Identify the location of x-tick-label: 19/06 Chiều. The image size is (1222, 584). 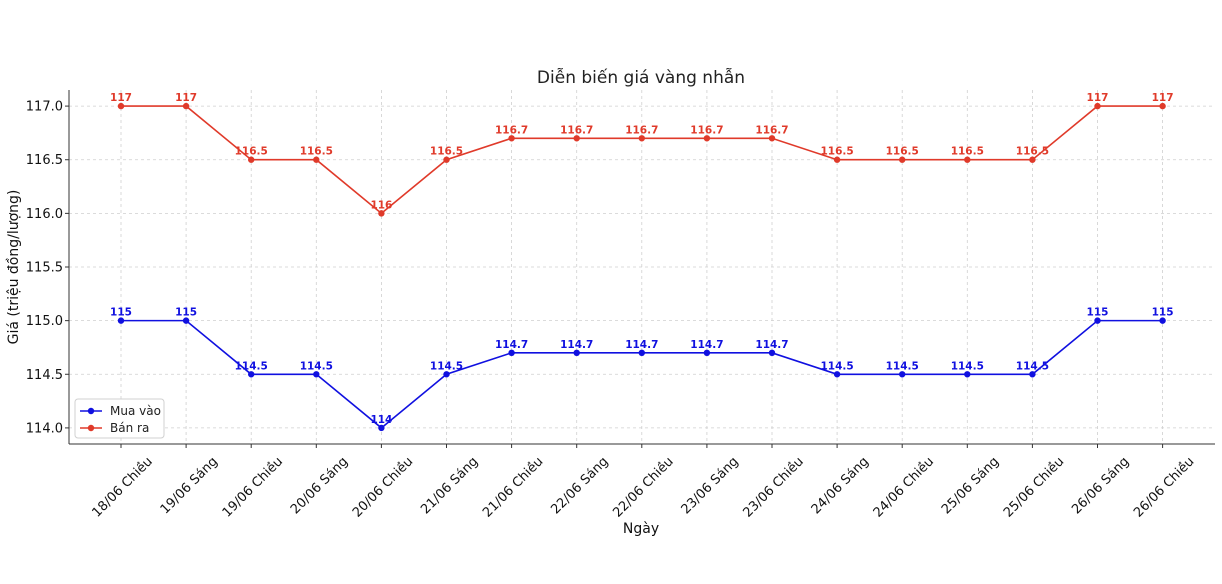
(253, 487).